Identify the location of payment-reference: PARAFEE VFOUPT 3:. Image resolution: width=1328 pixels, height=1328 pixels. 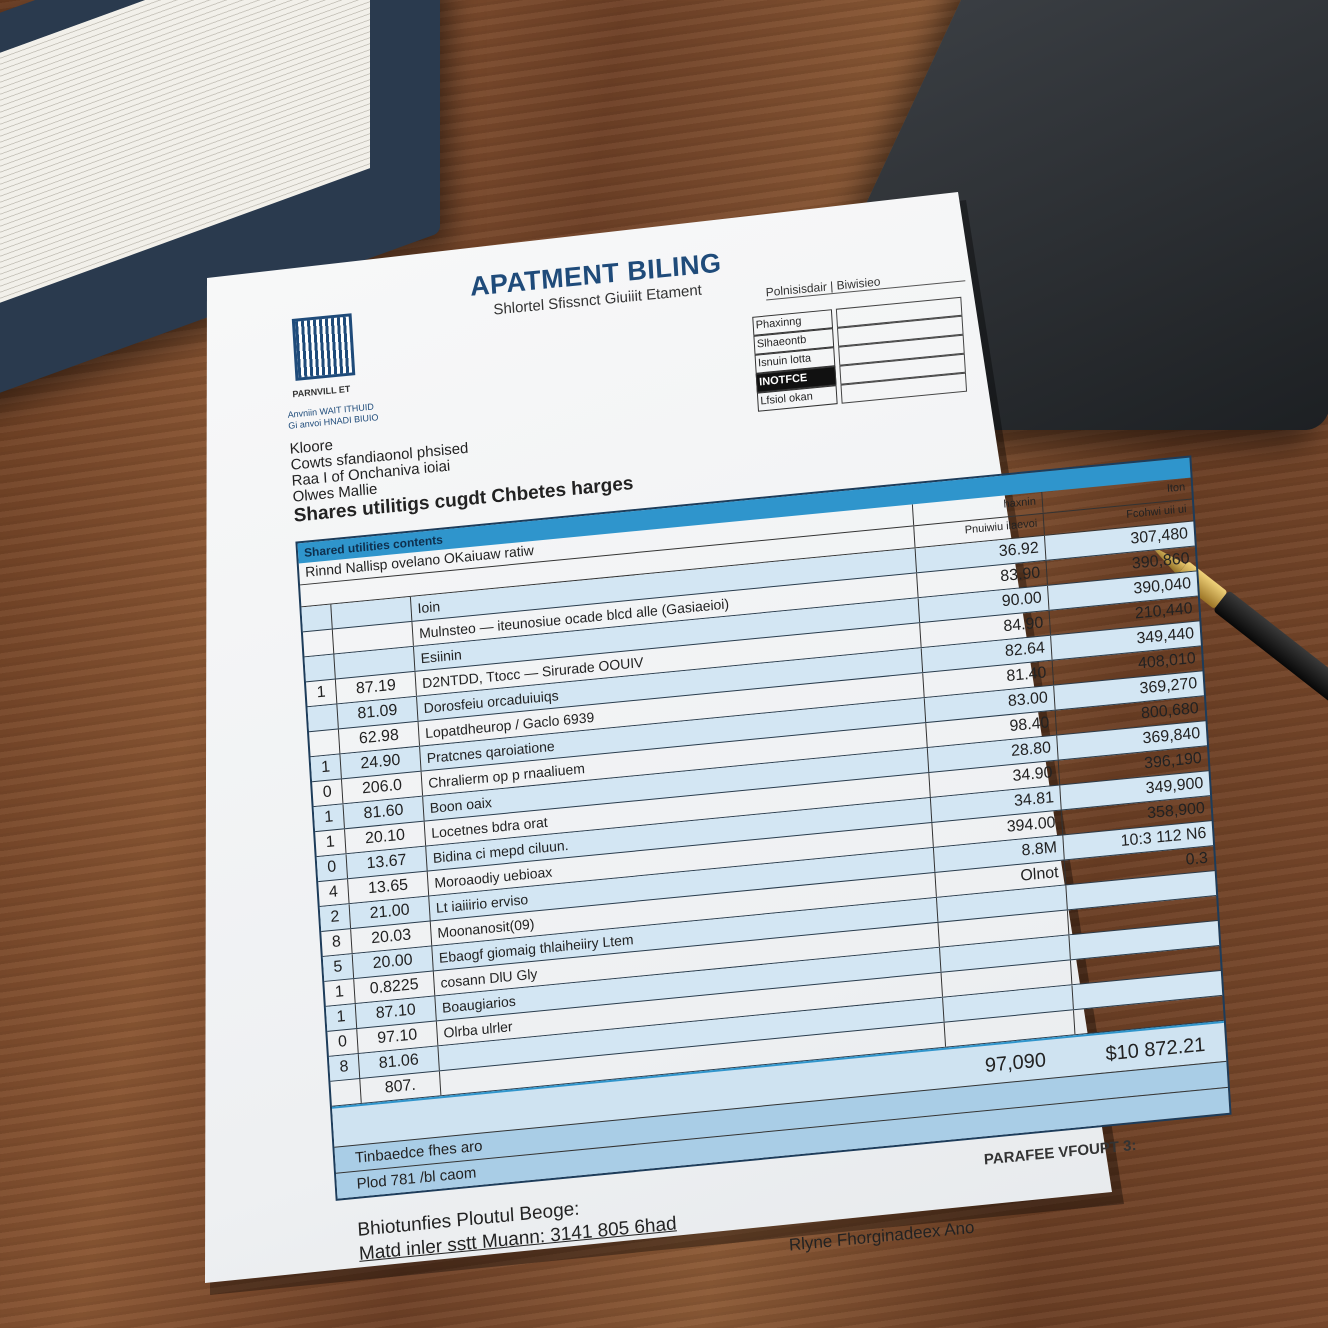
(1060, 1152).